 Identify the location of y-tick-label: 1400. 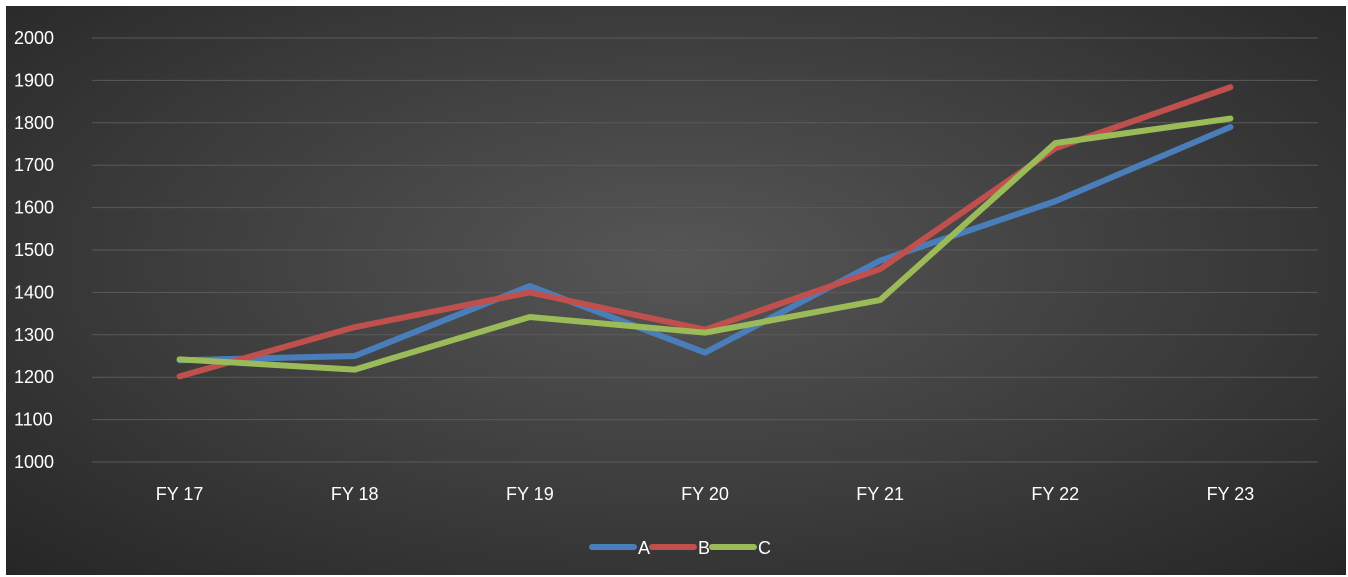
(34, 292).